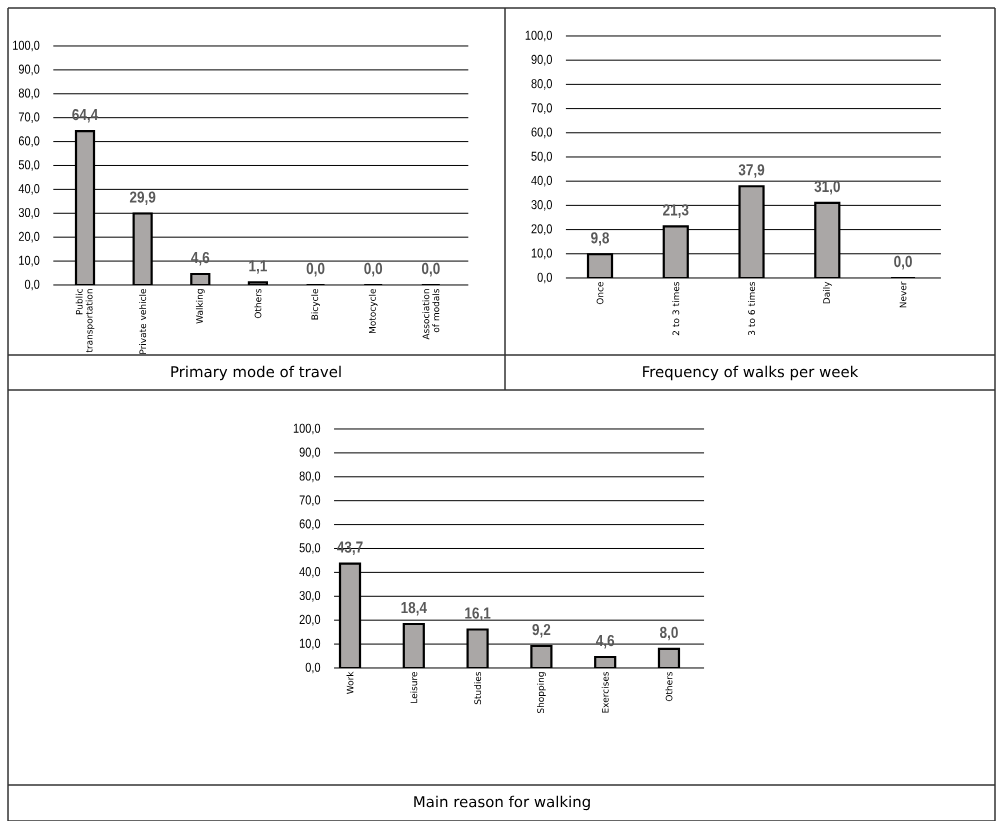 The width and height of the screenshot is (1002, 821). What do you see at coordinates (256, 373) in the screenshot?
I see `text: Primary mode of travel` at bounding box center [256, 373].